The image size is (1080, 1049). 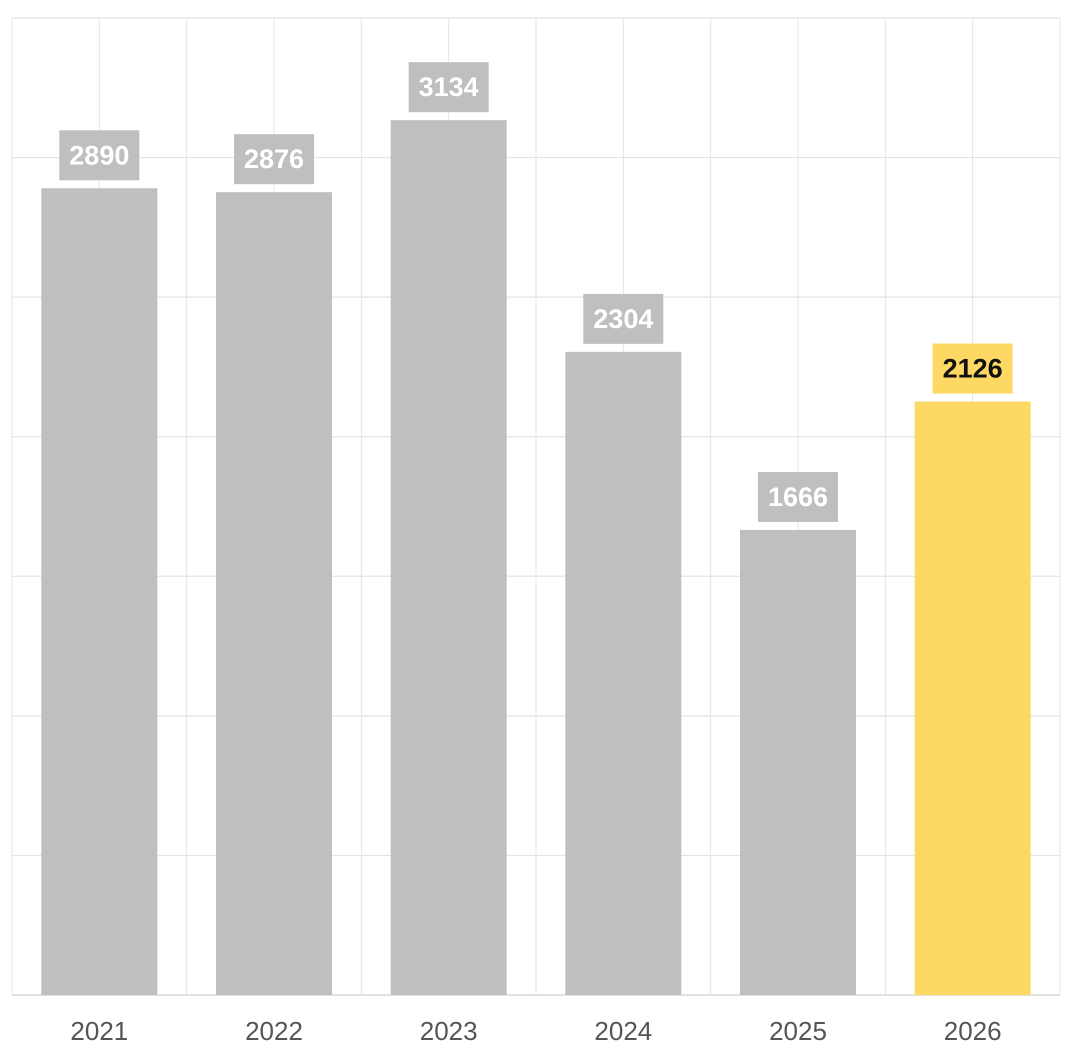 I want to click on data-label-bg-2022, so click(x=274, y=159).